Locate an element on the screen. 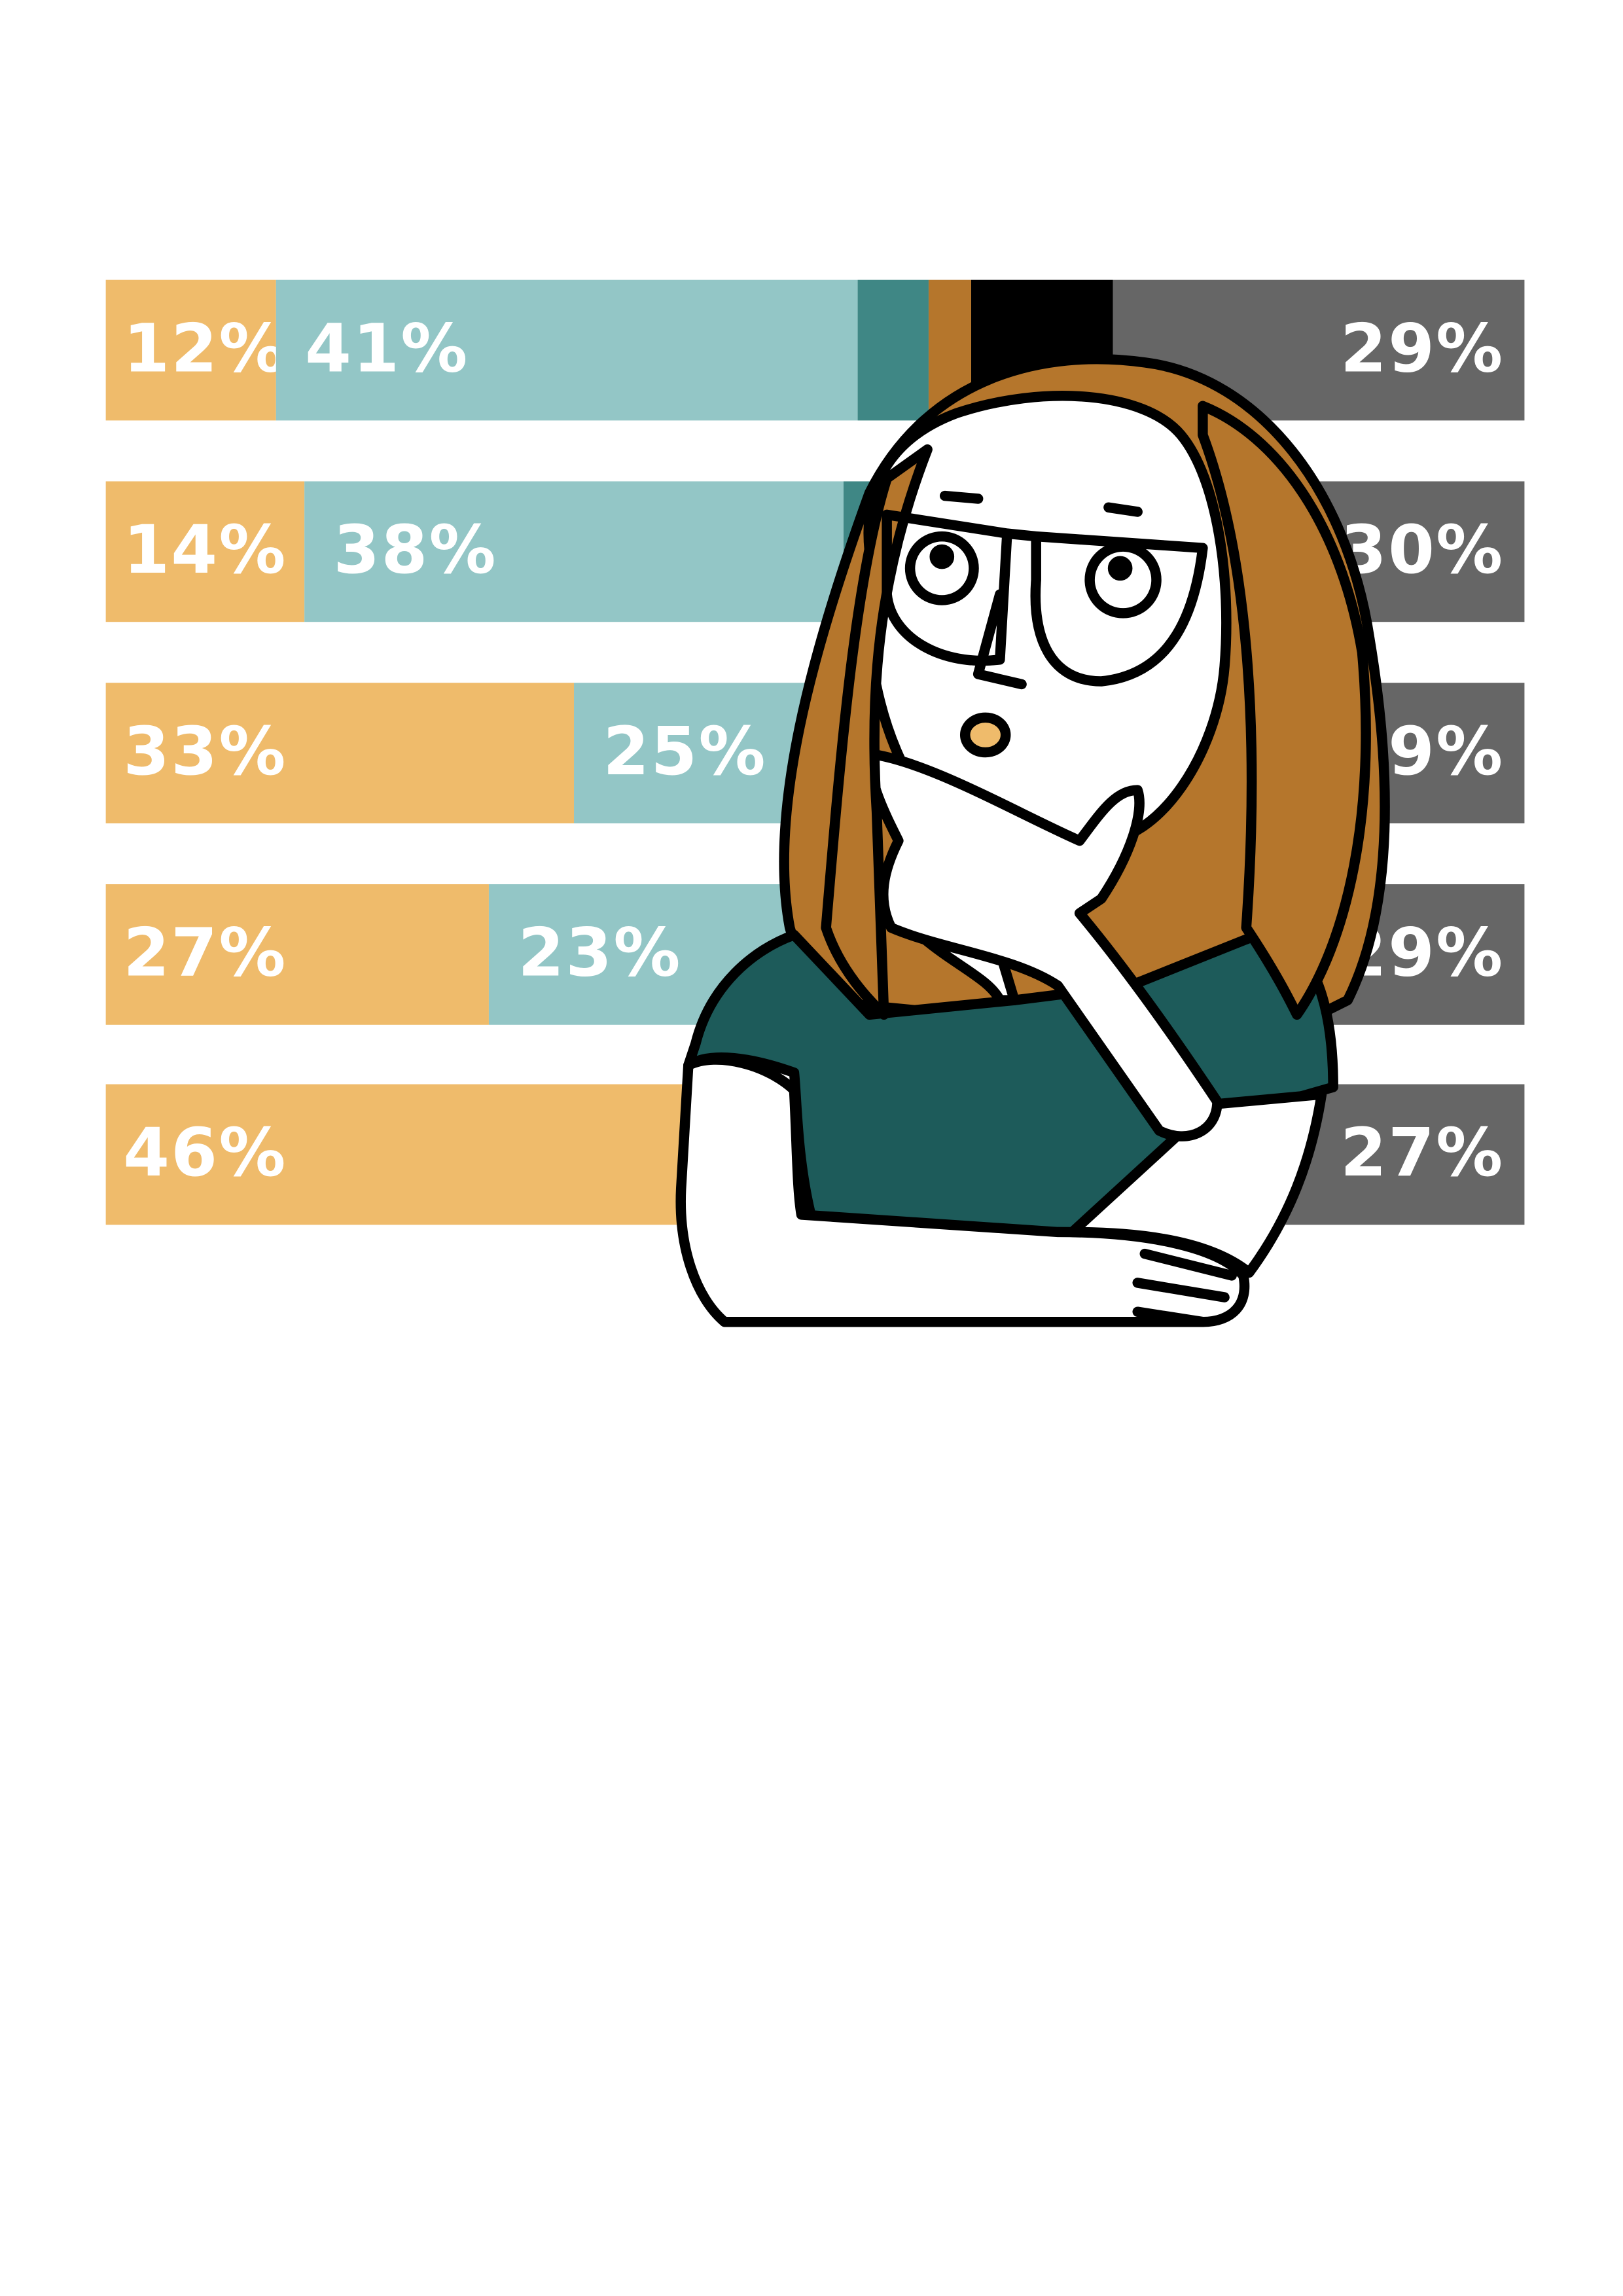  upper-arm is located at coordinates (1197, 1183).